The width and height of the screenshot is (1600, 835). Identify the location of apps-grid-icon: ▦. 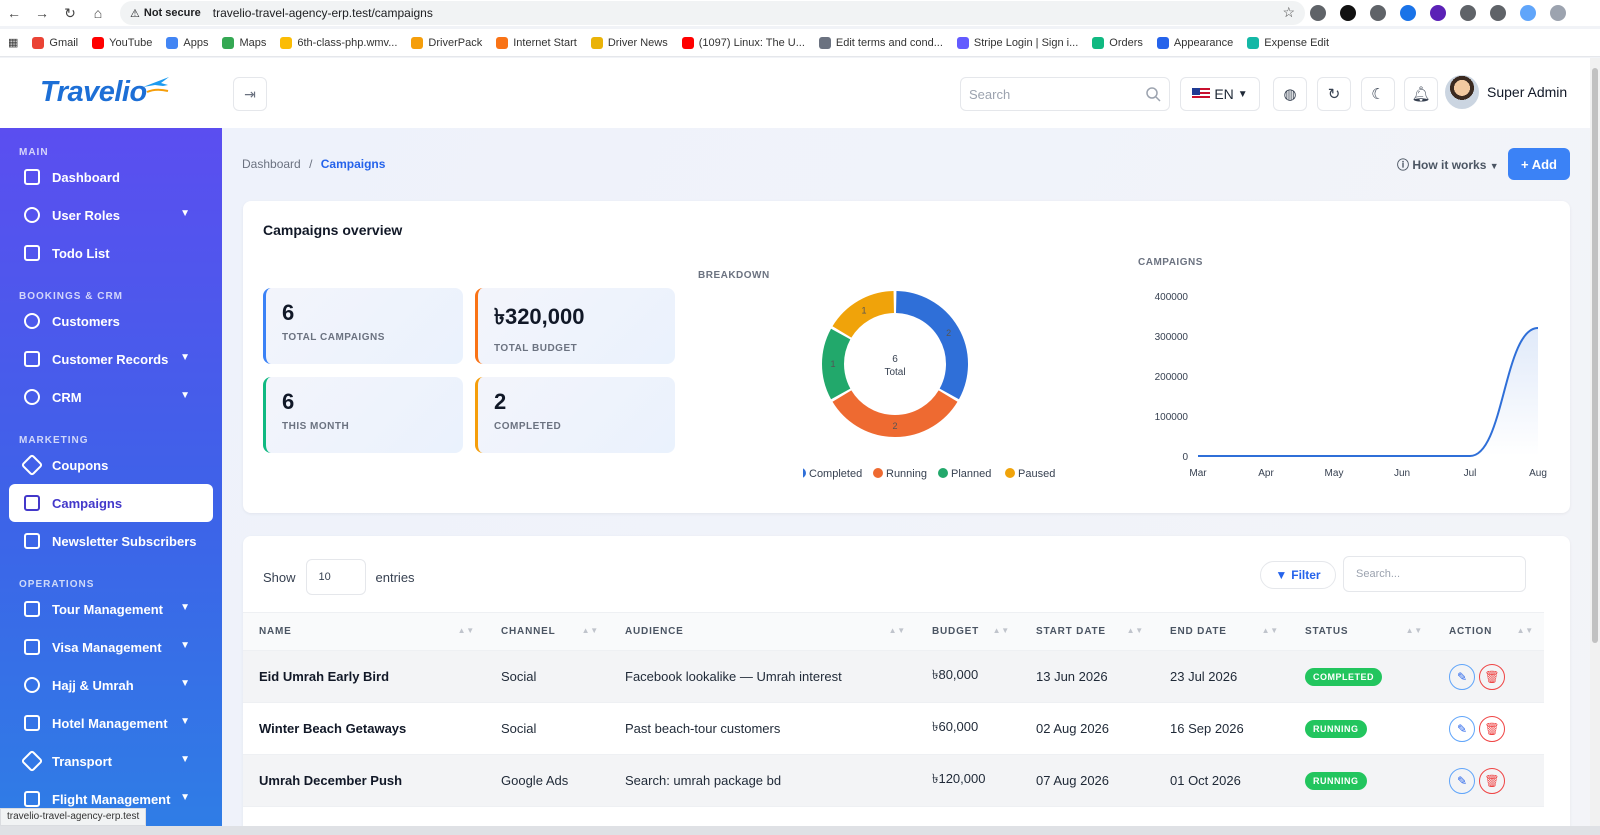
(13, 43).